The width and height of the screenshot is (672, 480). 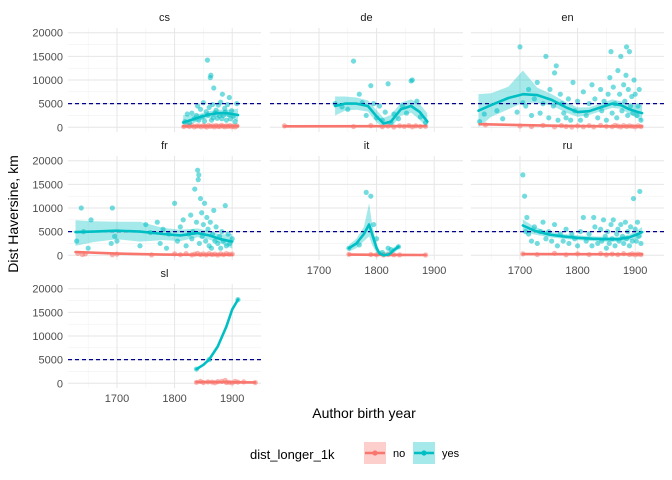 I want to click on y-tick-label: 10000, so click(x=47, y=209).